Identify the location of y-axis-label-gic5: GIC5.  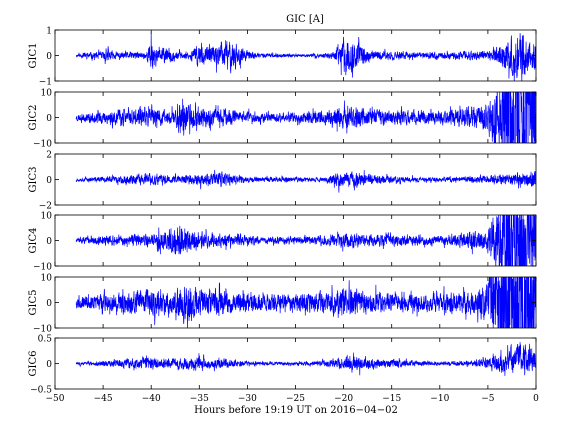
(33, 303).